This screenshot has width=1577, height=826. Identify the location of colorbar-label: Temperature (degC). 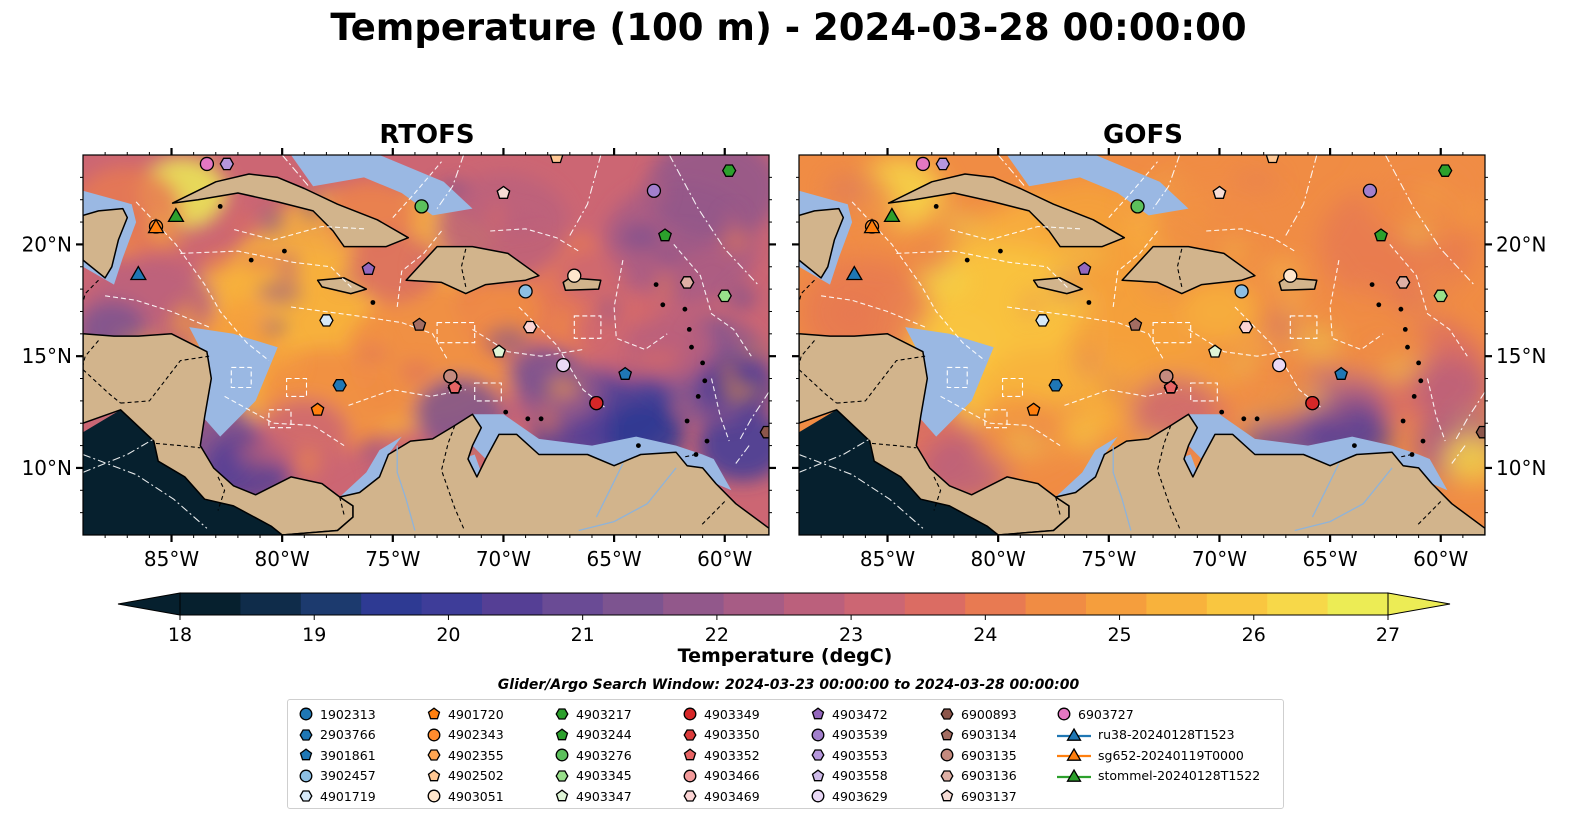
(785, 656).